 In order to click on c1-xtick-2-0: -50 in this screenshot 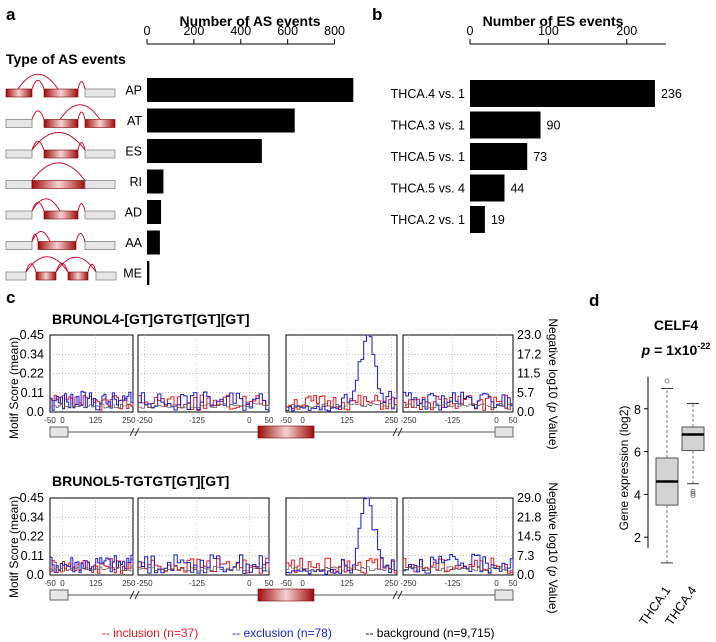, I will do `click(286, 583)`.